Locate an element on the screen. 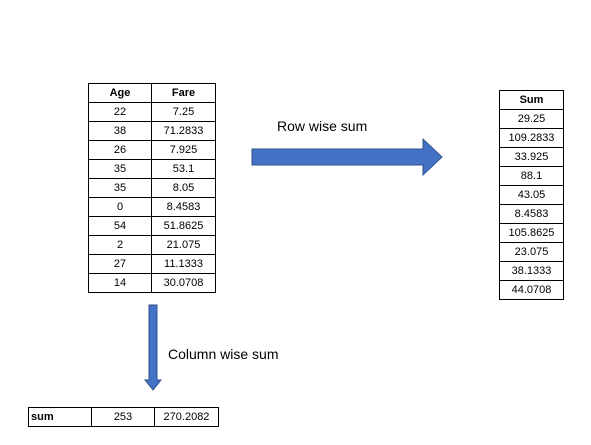 Image resolution: width=591 pixels, height=445 pixels. row-sum-cell: 29.25 is located at coordinates (531, 119).